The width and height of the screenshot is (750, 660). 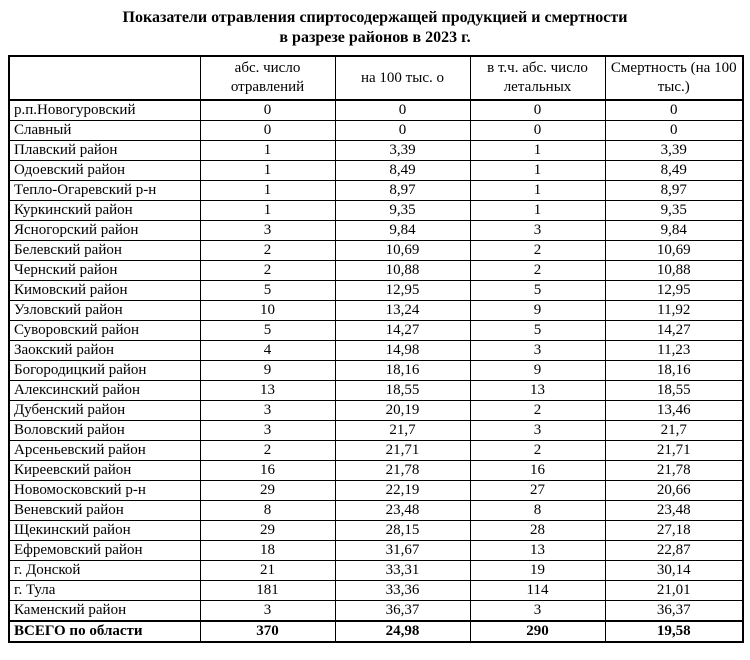 What do you see at coordinates (674, 410) in the screenshot?
I see `value-cell: 13,46` at bounding box center [674, 410].